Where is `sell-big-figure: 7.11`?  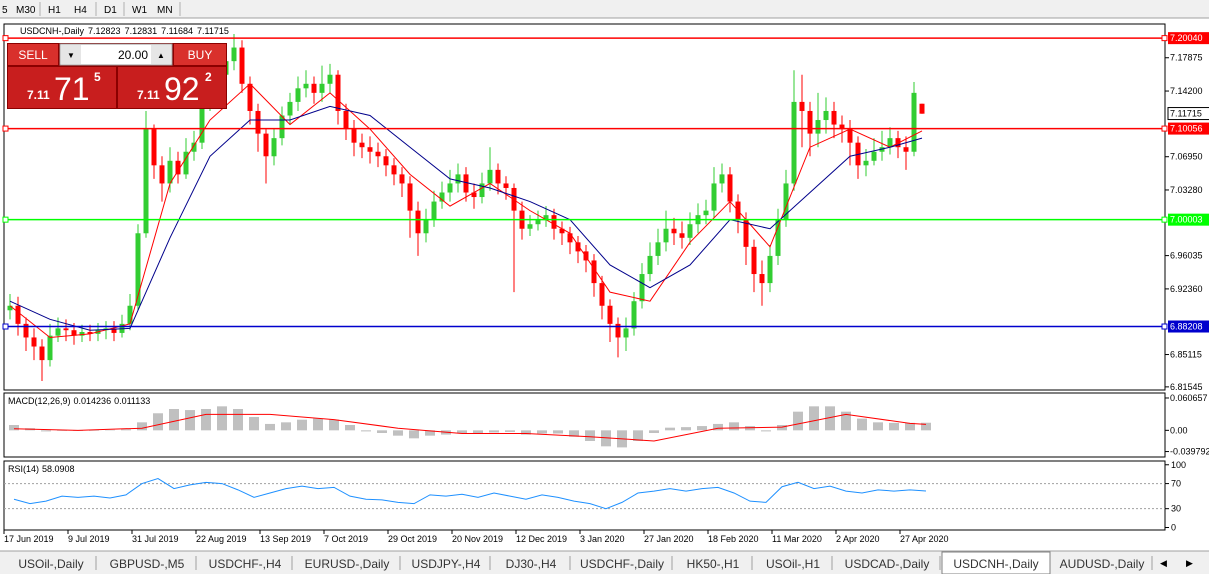
sell-big-figure: 7.11 is located at coordinates (38, 95).